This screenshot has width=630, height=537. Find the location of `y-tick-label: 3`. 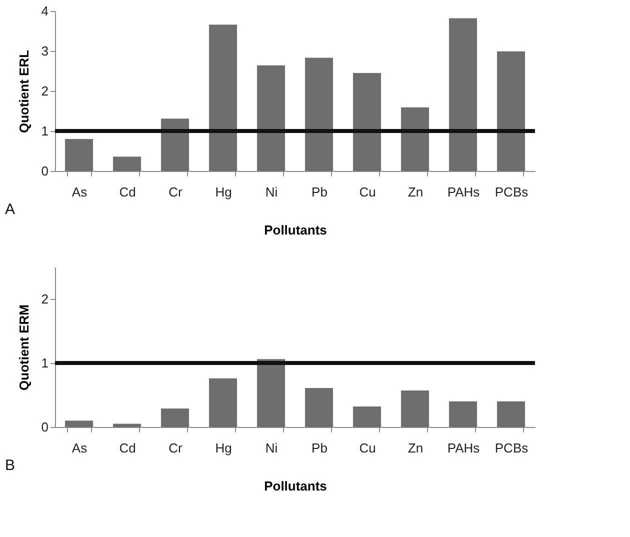

y-tick-label: 3 is located at coordinates (44, 51).